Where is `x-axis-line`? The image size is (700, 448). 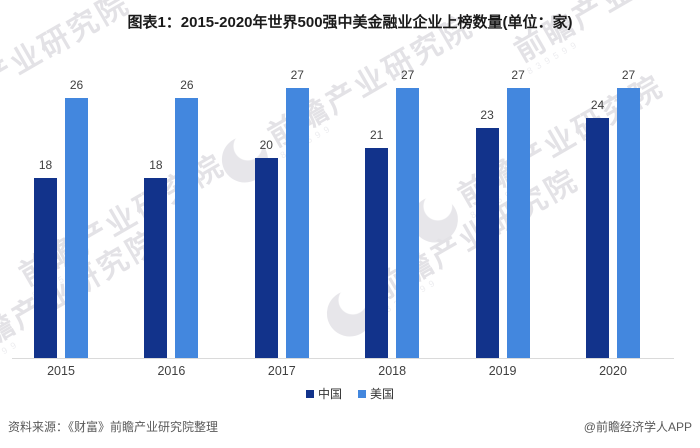 x-axis-line is located at coordinates (343, 358).